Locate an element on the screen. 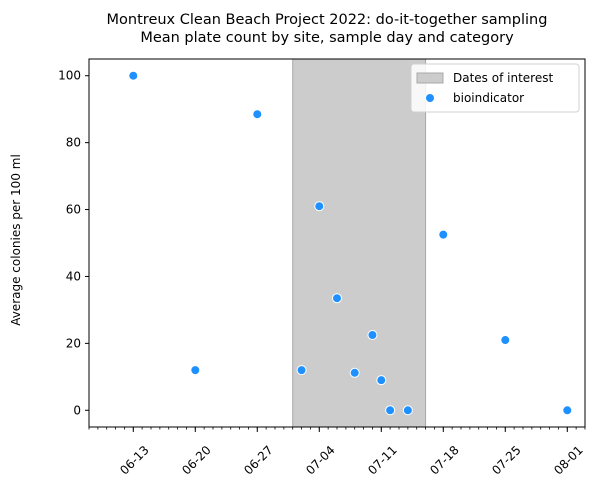 The image size is (594, 496). x-tick-label: 06-27 is located at coordinates (258, 460).